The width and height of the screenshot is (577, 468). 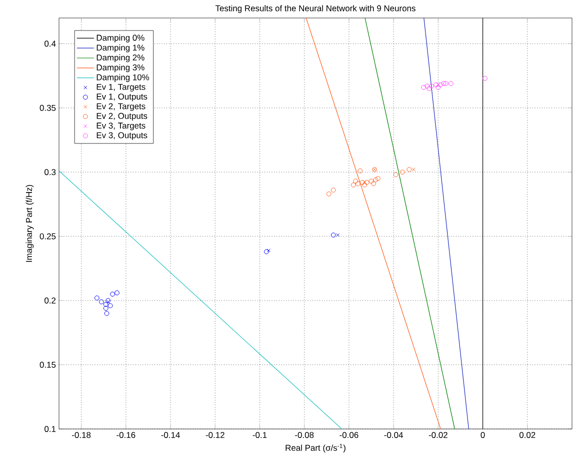 What do you see at coordinates (315, 9) in the screenshot?
I see `chart-title: Testing Results of the Neural Network with 9 Neurons` at bounding box center [315, 9].